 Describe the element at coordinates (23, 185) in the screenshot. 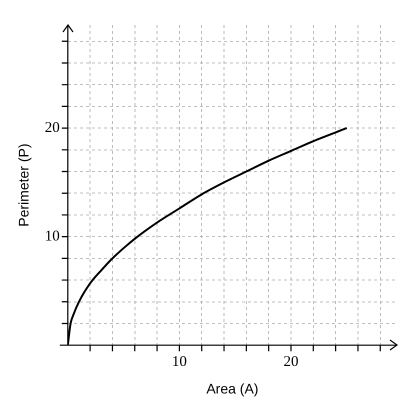

I see `y-axis-title: Perimeter (P)` at that location.